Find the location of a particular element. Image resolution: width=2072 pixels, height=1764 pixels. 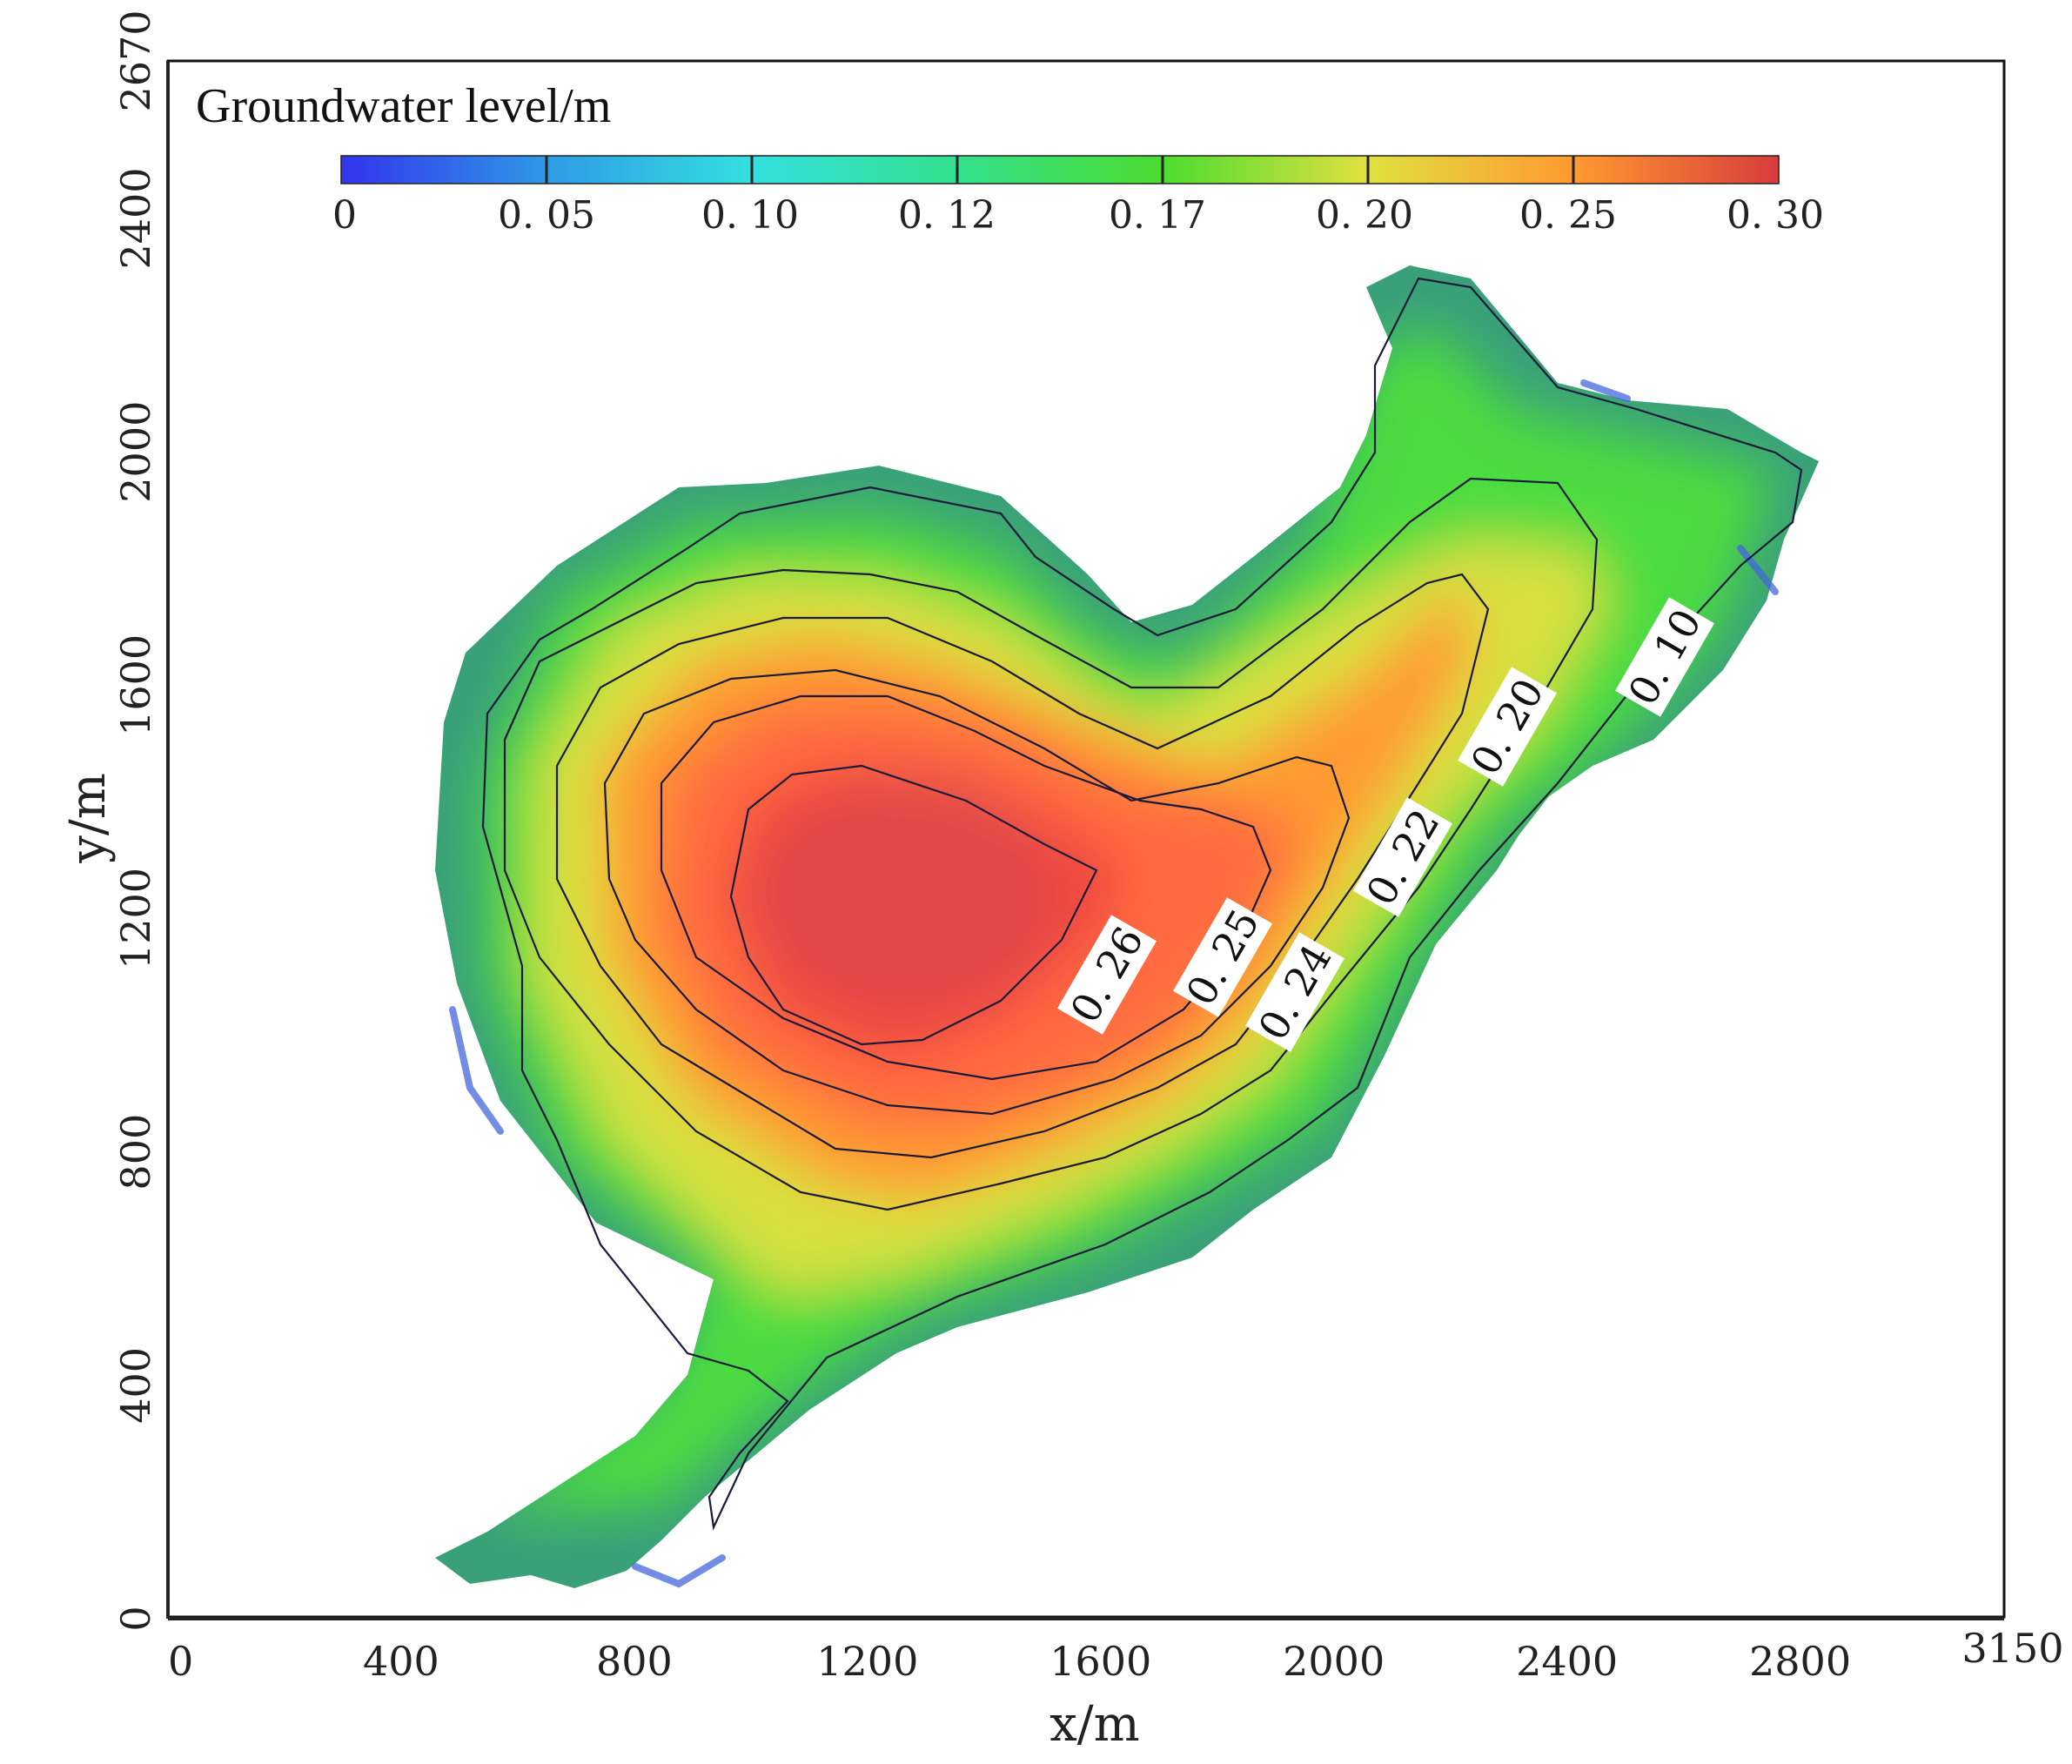

x-tick-label: 2000 is located at coordinates (1334, 1662).